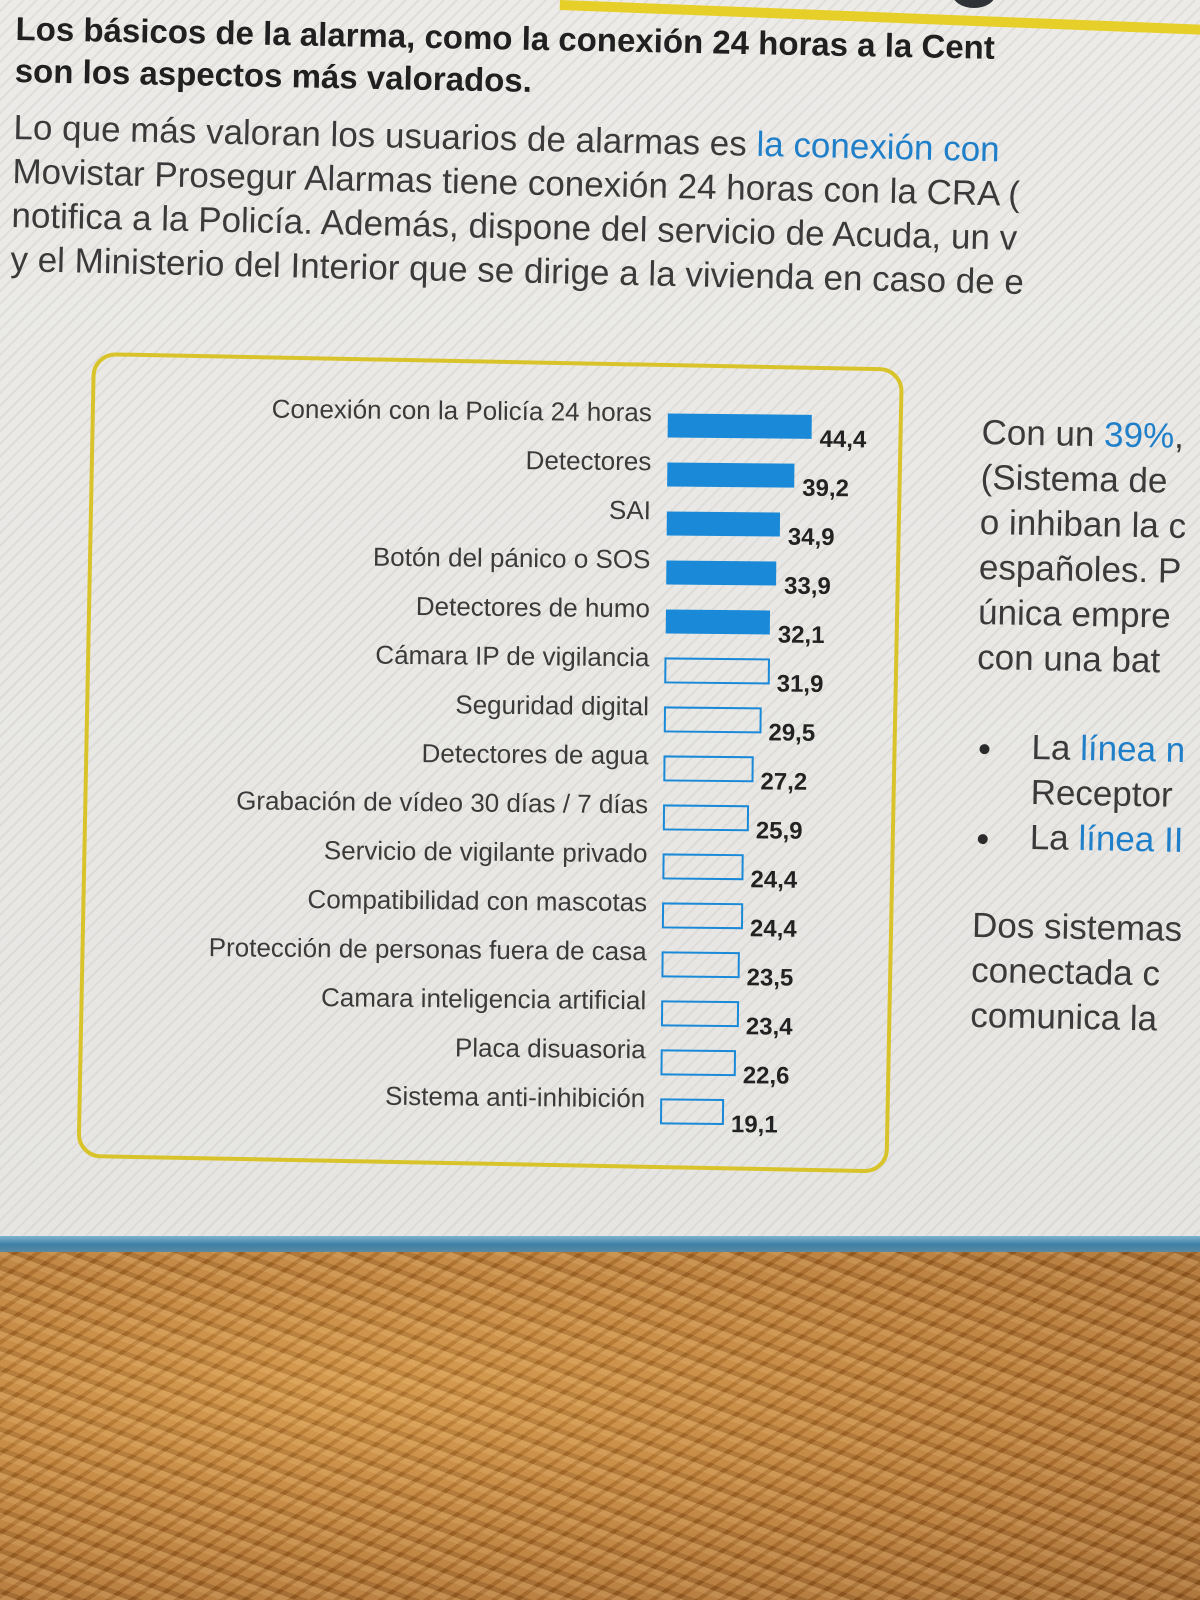 The width and height of the screenshot is (1200, 1600). What do you see at coordinates (512, 656) in the screenshot?
I see `category-label: Cámara IP de vigilancia` at bounding box center [512, 656].